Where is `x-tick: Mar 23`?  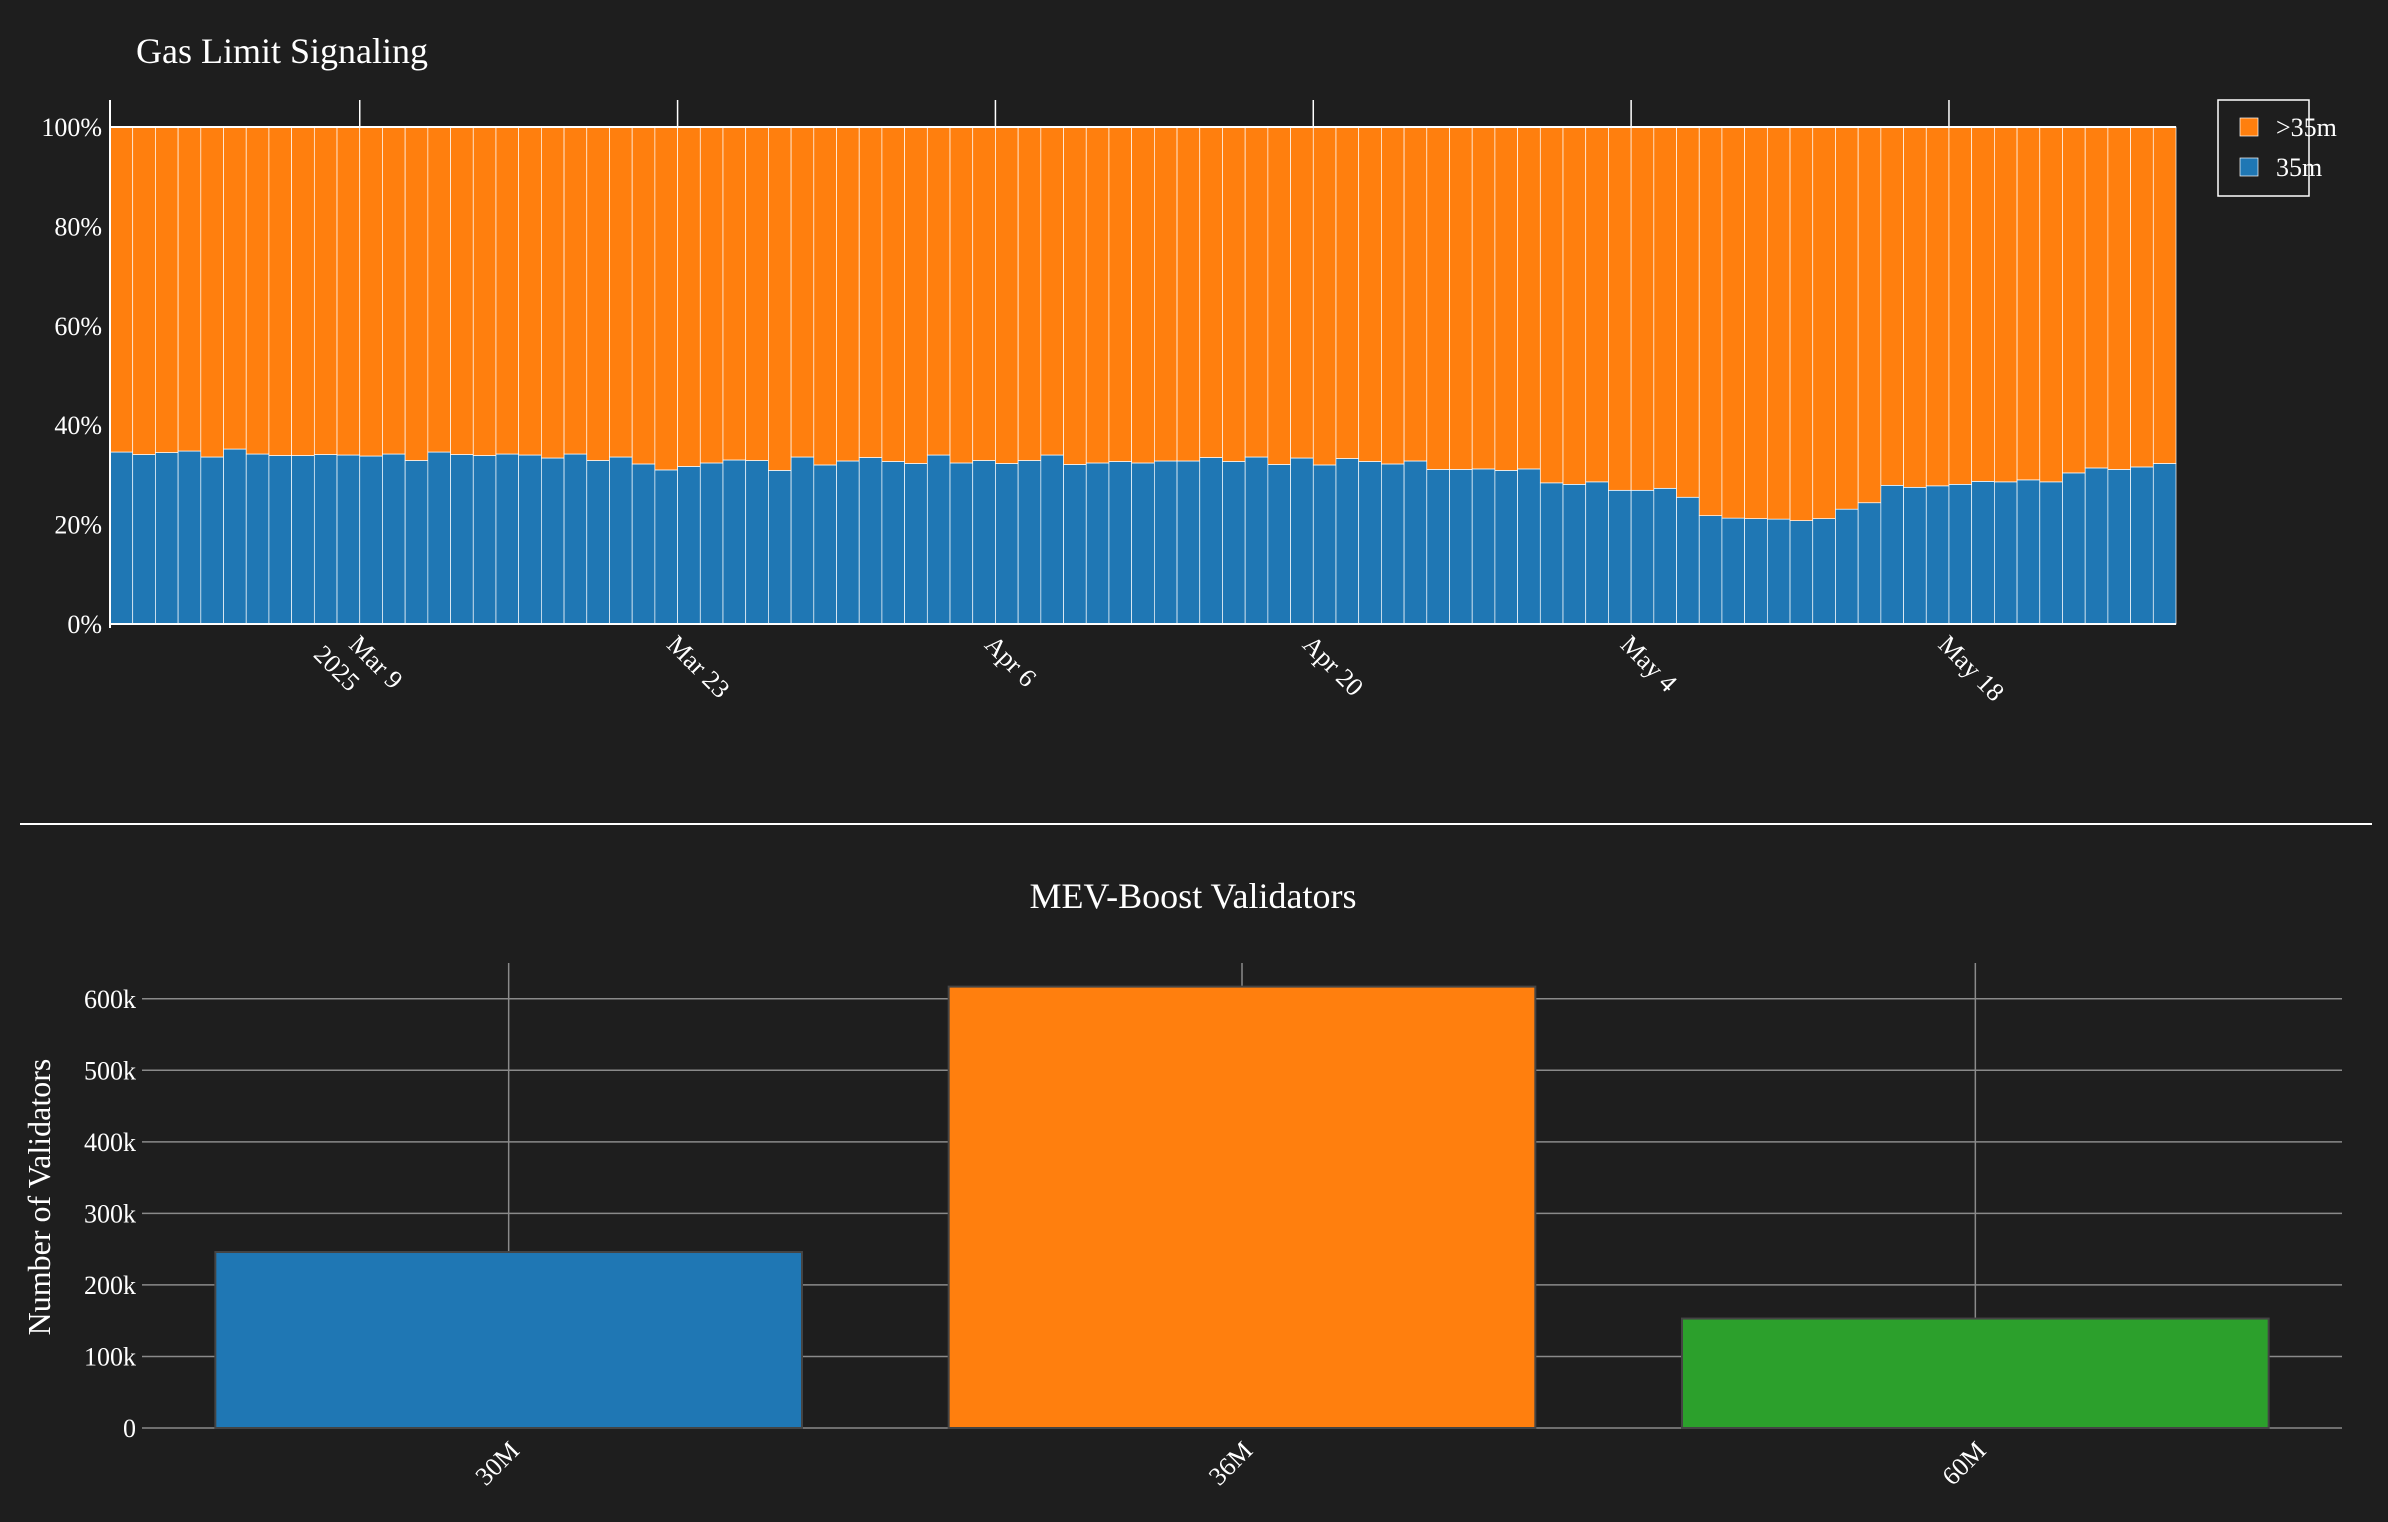 x-tick: Mar 23 is located at coordinates (698, 667).